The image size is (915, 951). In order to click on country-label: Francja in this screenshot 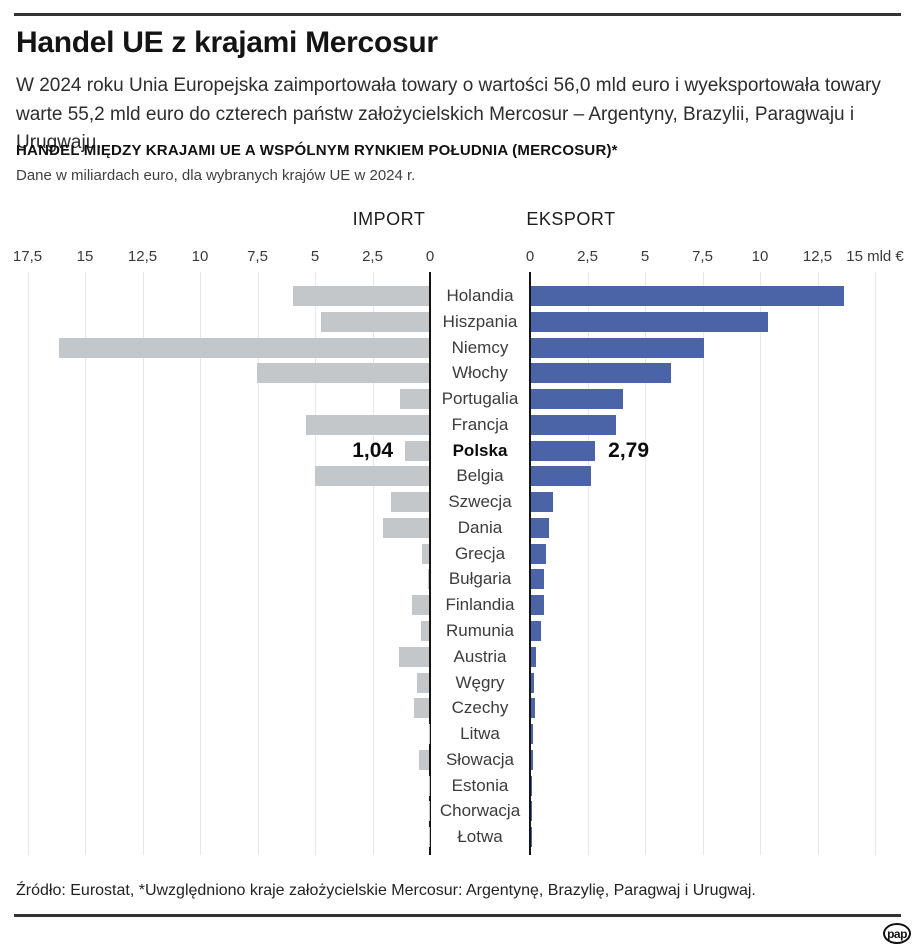, I will do `click(480, 424)`.